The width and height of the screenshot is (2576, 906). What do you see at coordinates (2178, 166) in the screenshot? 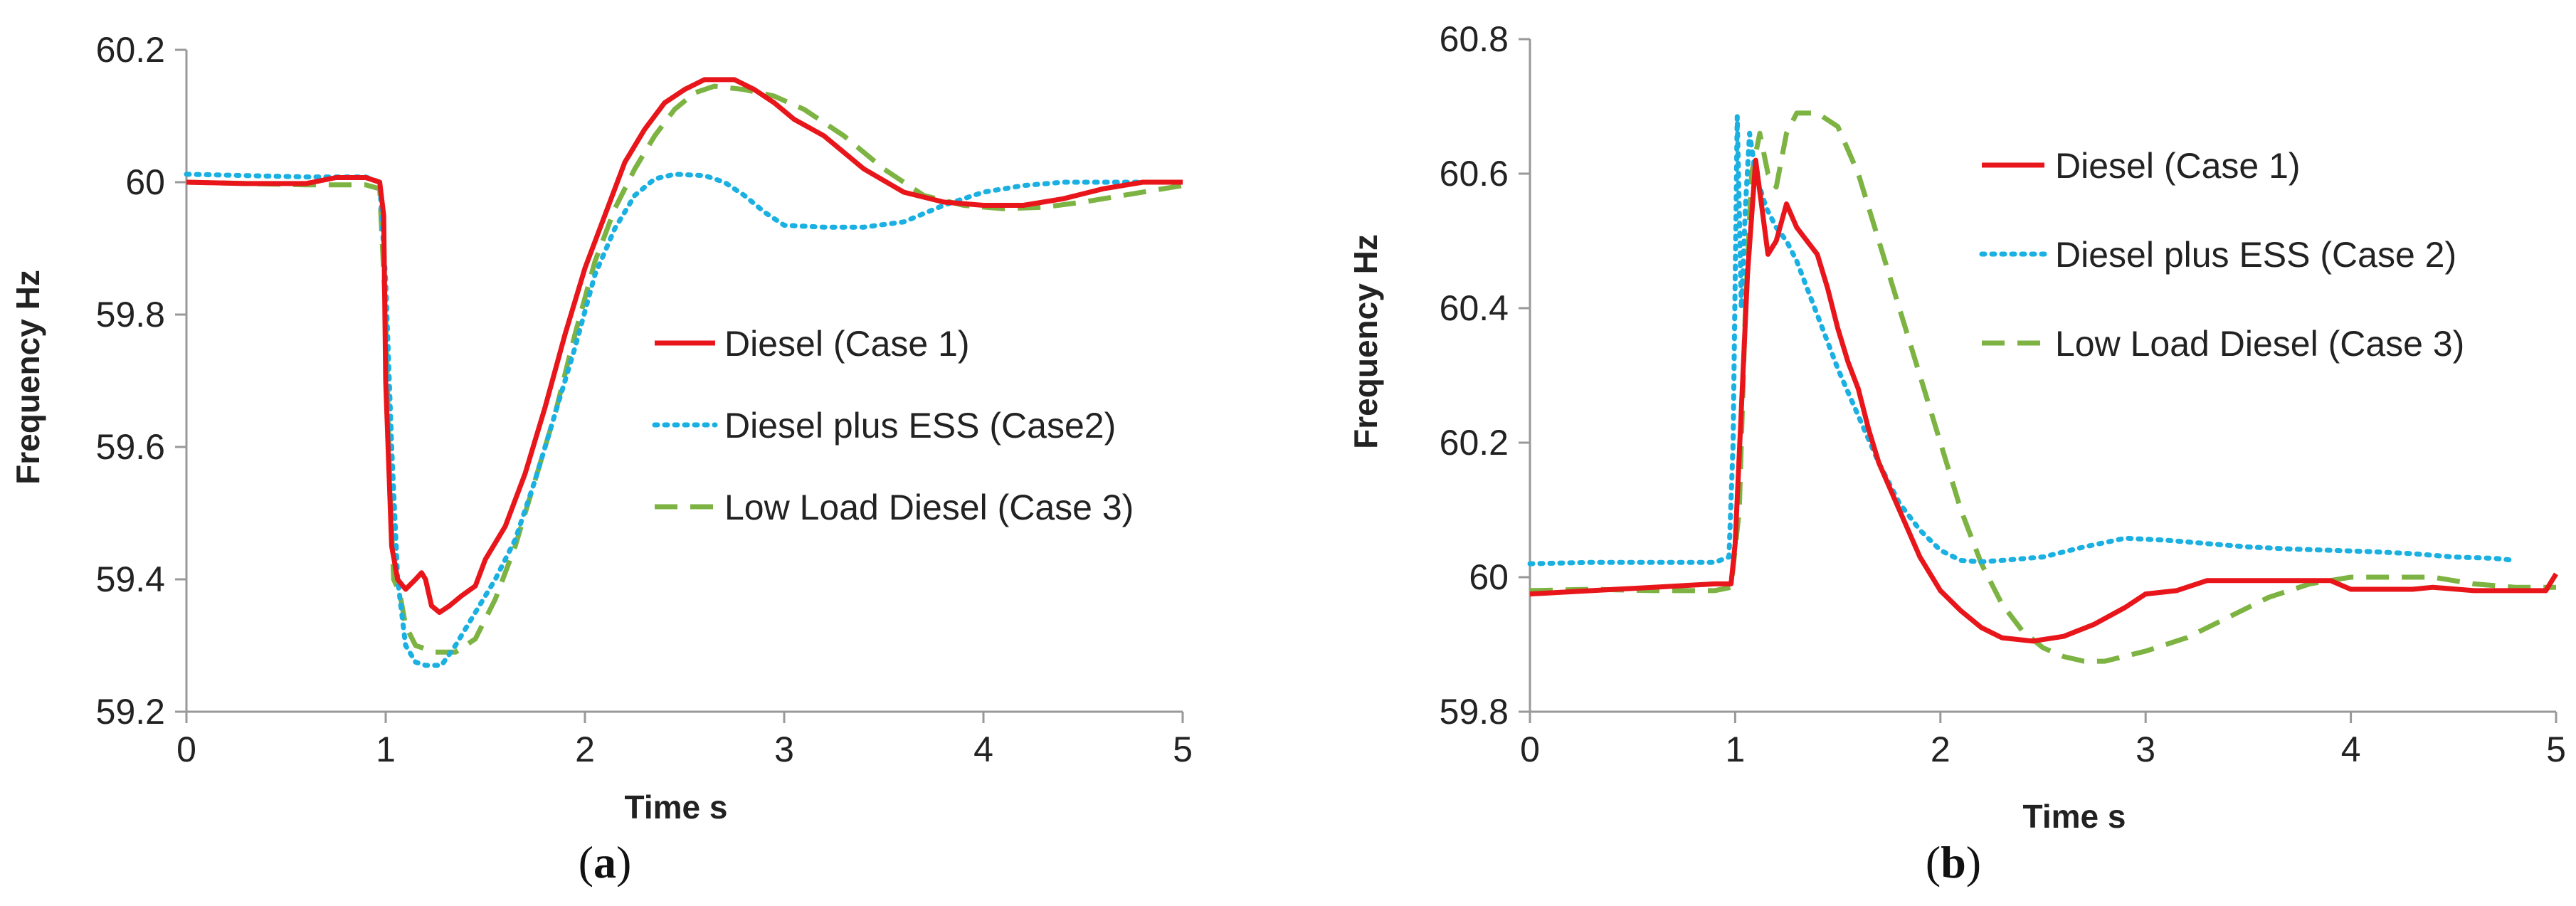
I see `legend-label-case1-b: Diesel (Case 1)` at bounding box center [2178, 166].